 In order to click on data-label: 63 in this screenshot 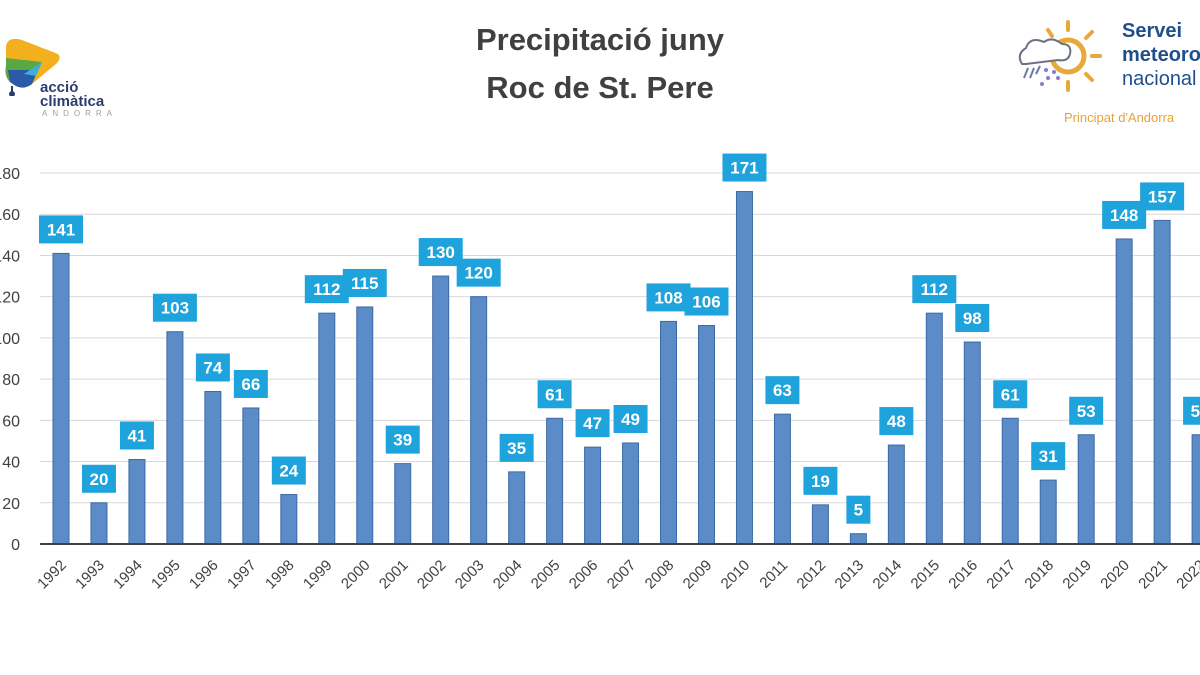, I will do `click(782, 390)`.